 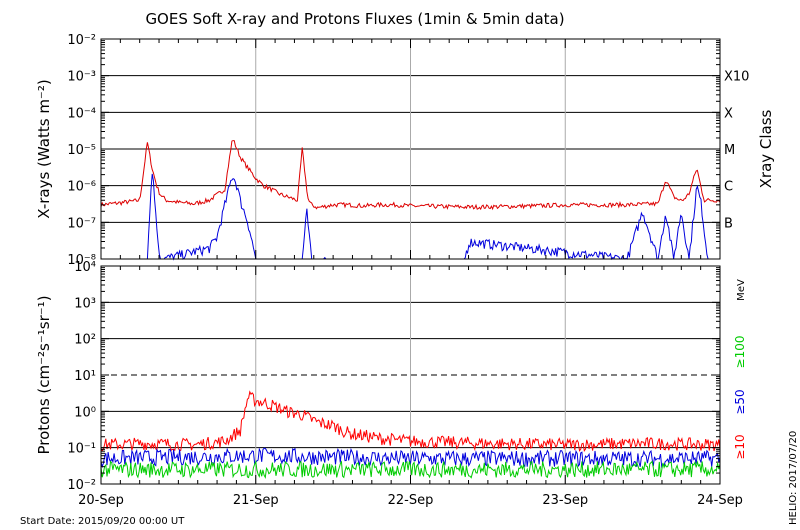 I want to click on xray-class-label: X10, so click(x=736, y=77).